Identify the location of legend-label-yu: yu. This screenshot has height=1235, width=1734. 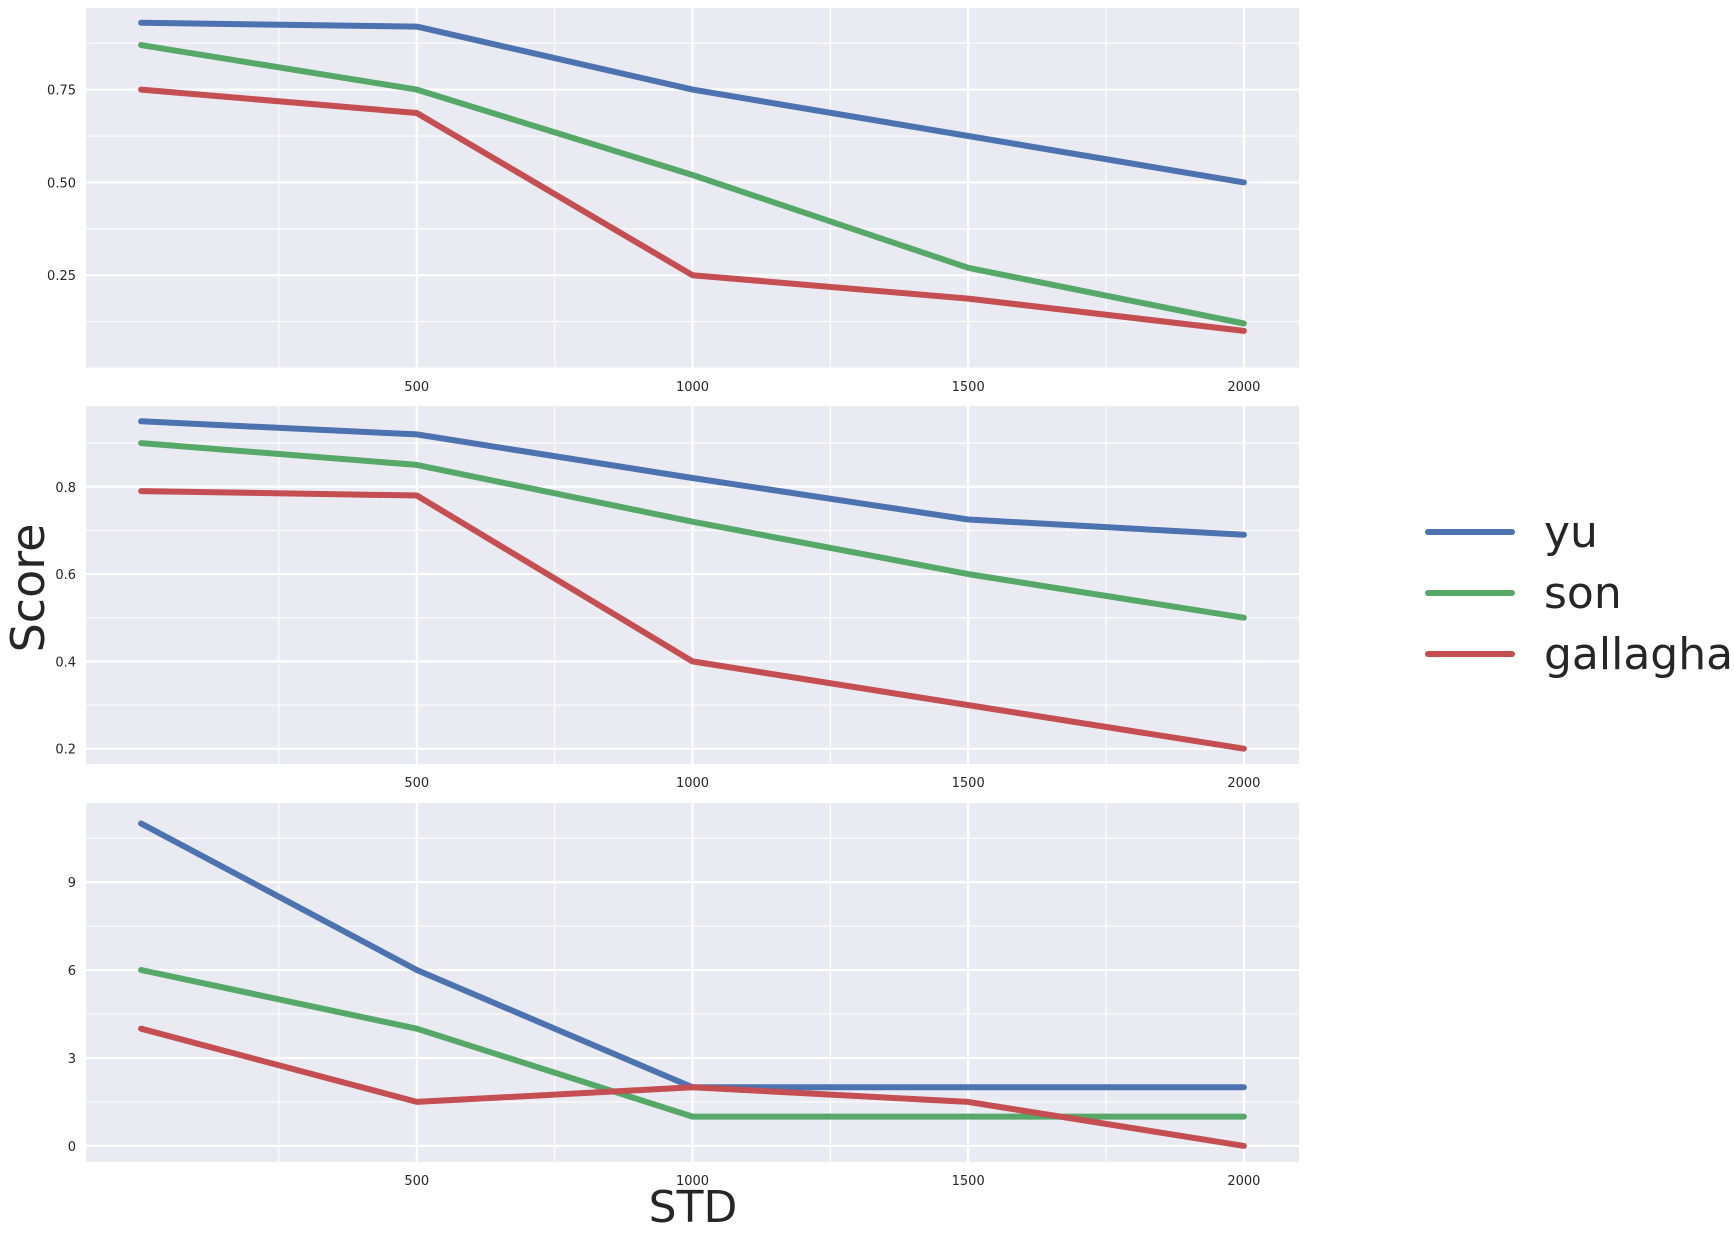
(1571, 532).